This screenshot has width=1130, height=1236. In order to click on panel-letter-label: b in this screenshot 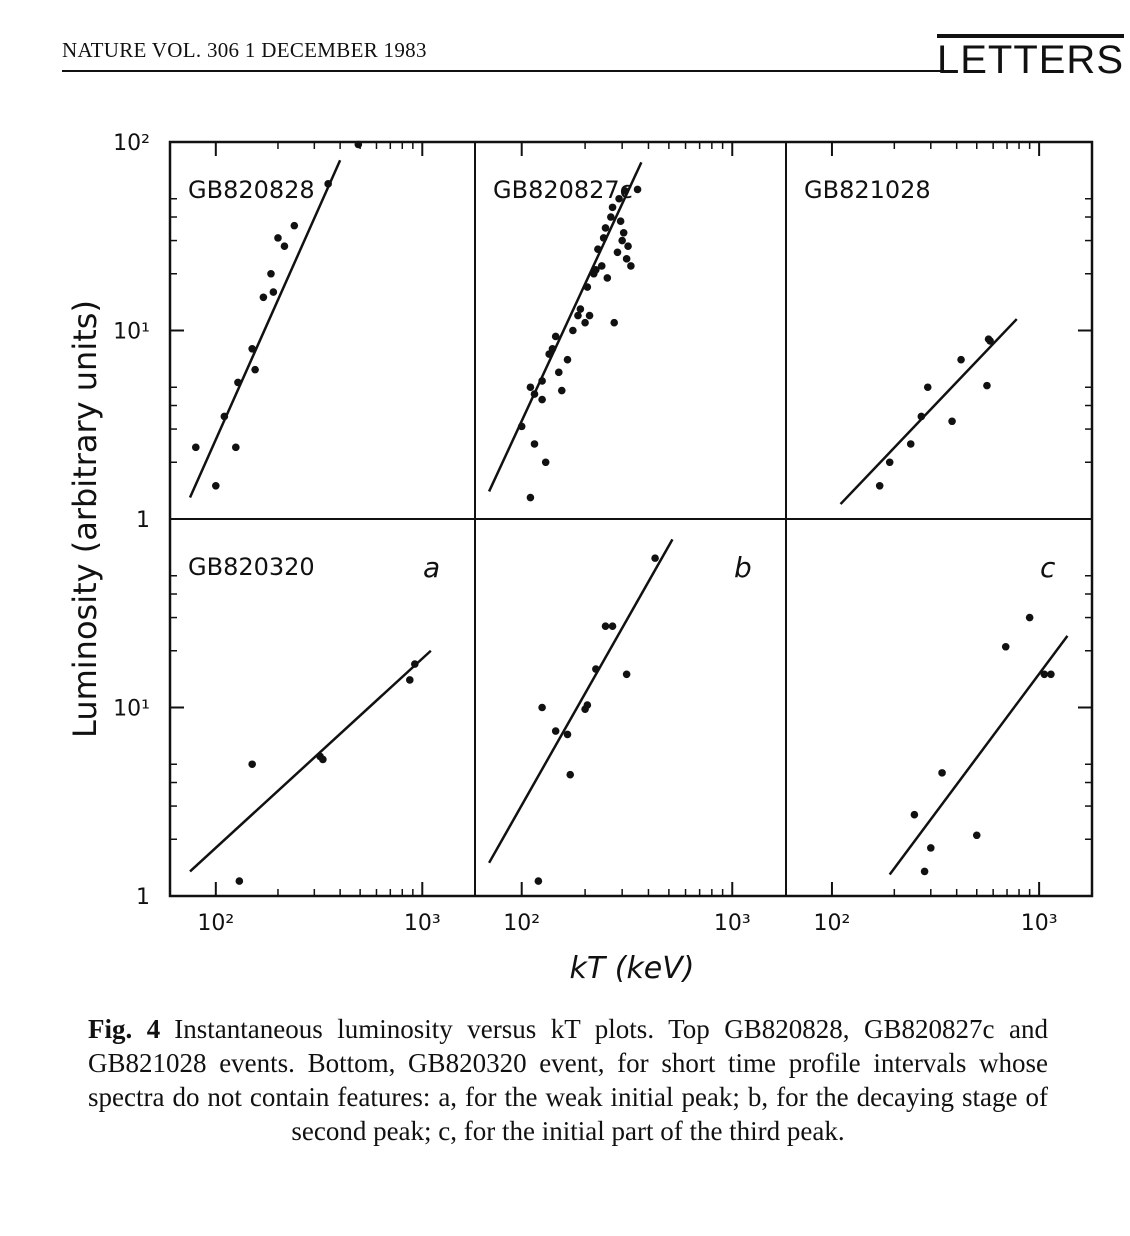, I will do `click(743, 567)`.